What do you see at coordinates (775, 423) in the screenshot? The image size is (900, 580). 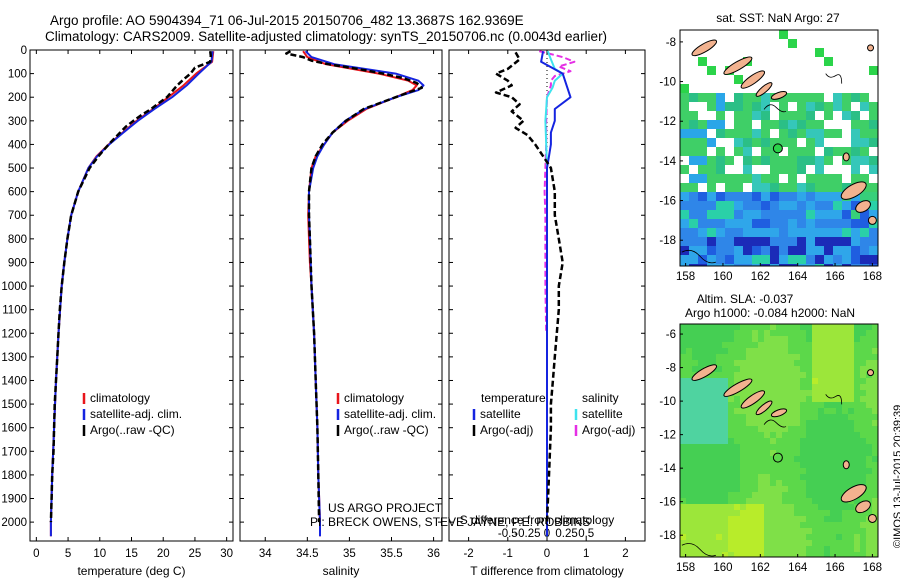 I see `sla-map-contour` at bounding box center [775, 423].